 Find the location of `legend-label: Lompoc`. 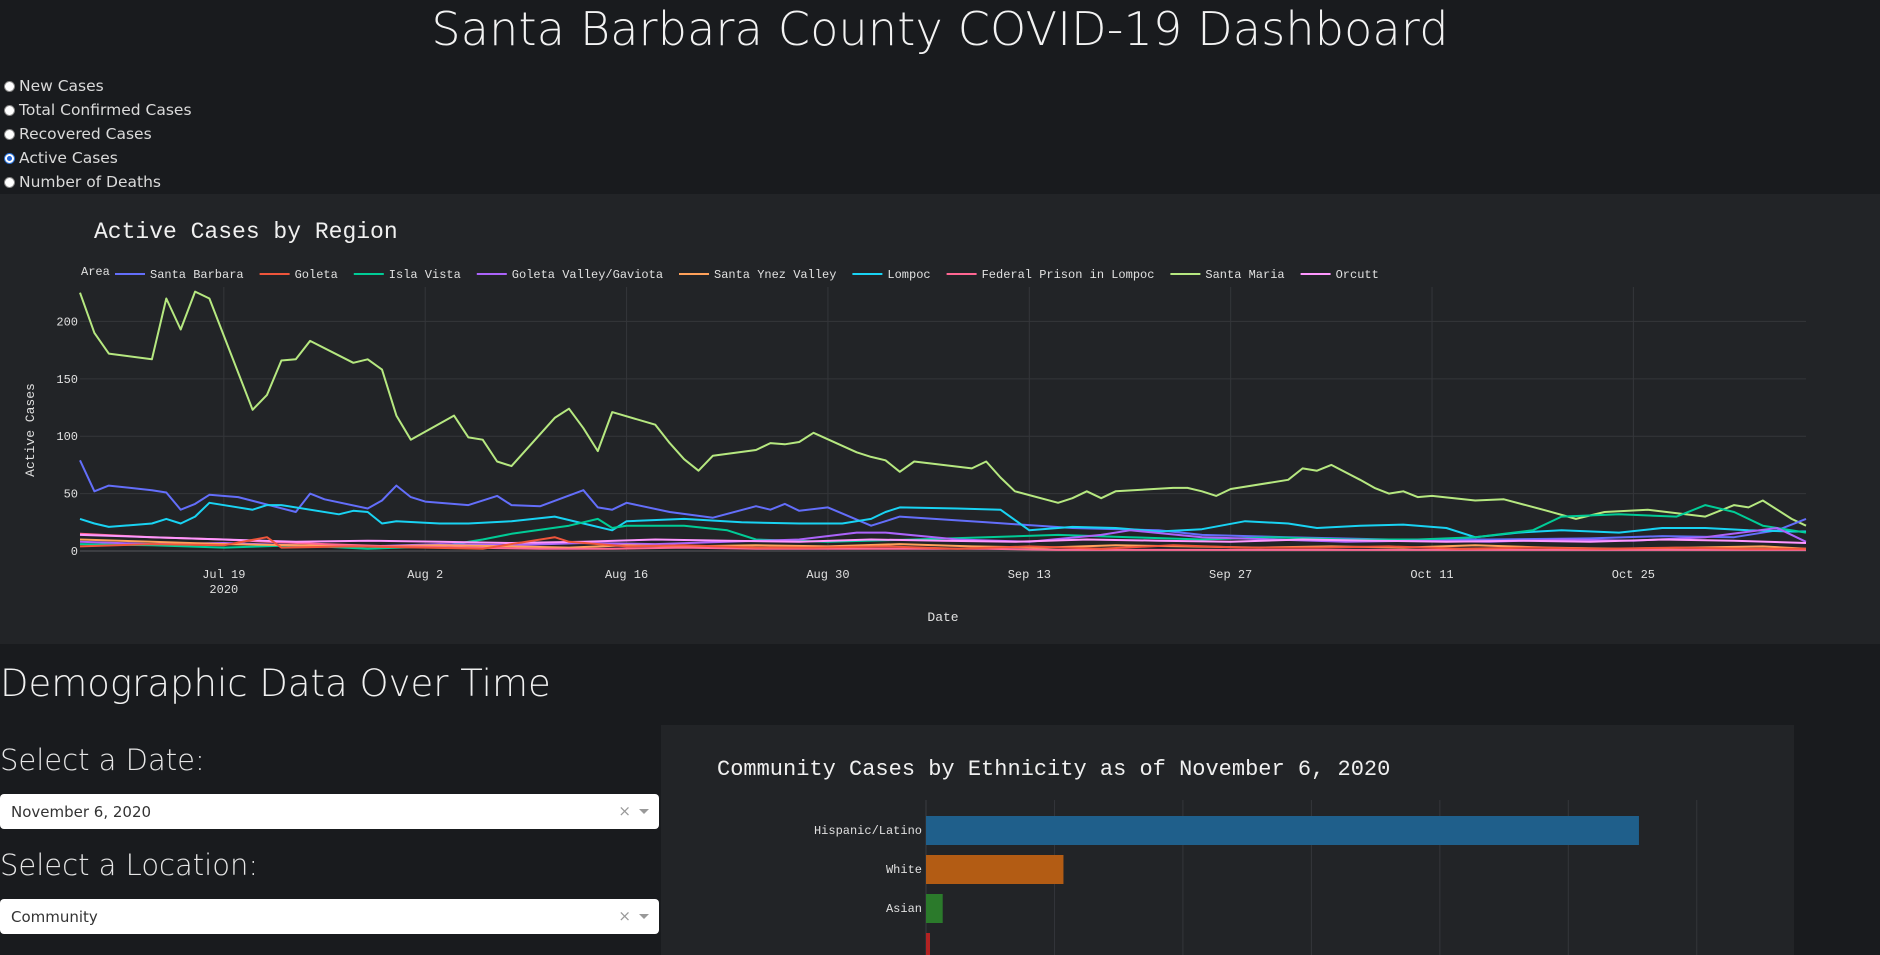

legend-label: Lompoc is located at coordinates (908, 275).